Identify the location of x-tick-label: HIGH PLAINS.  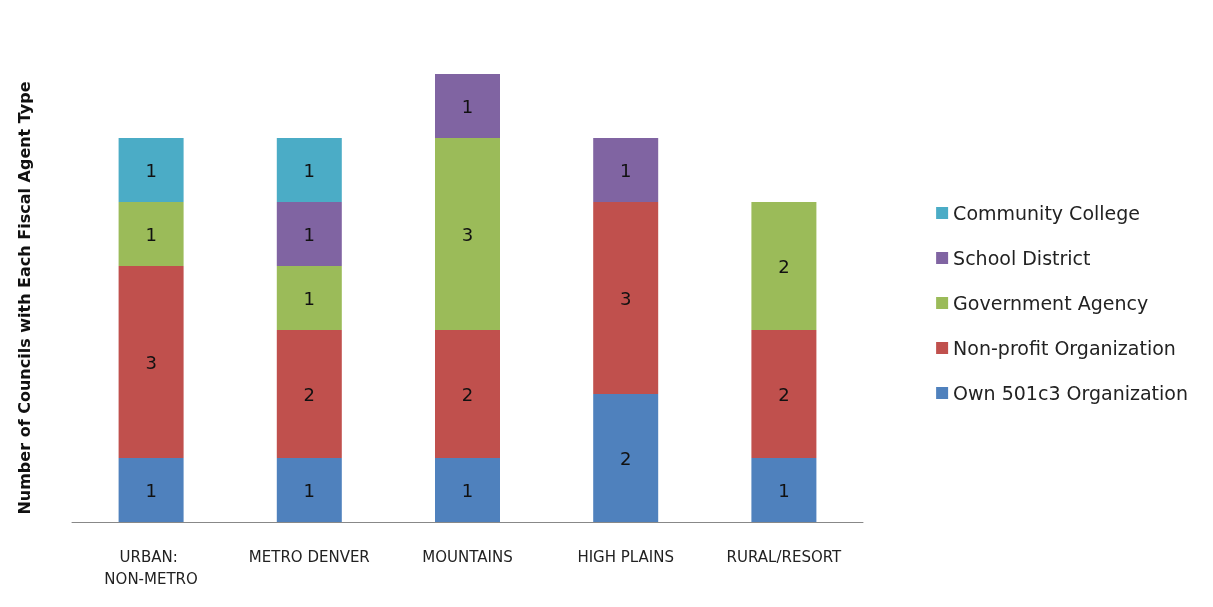
(625, 557).